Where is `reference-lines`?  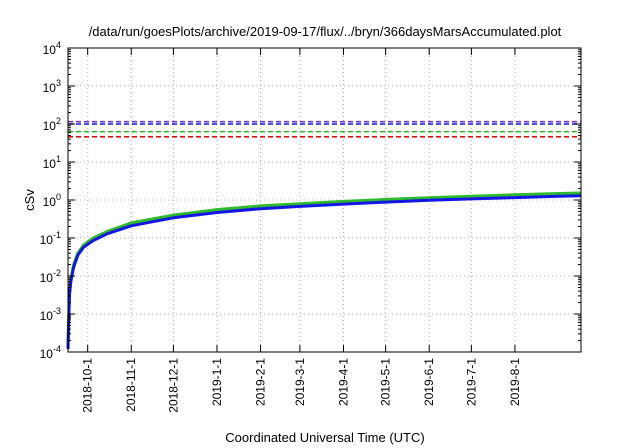 reference-lines is located at coordinates (324, 129).